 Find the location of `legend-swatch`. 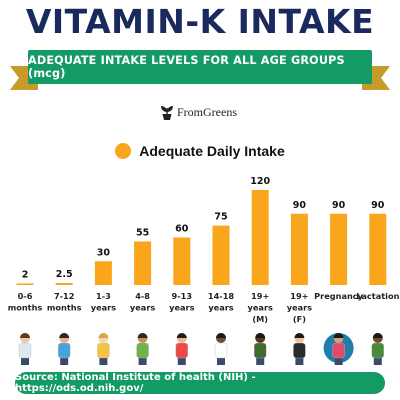

legend-swatch is located at coordinates (123, 151).